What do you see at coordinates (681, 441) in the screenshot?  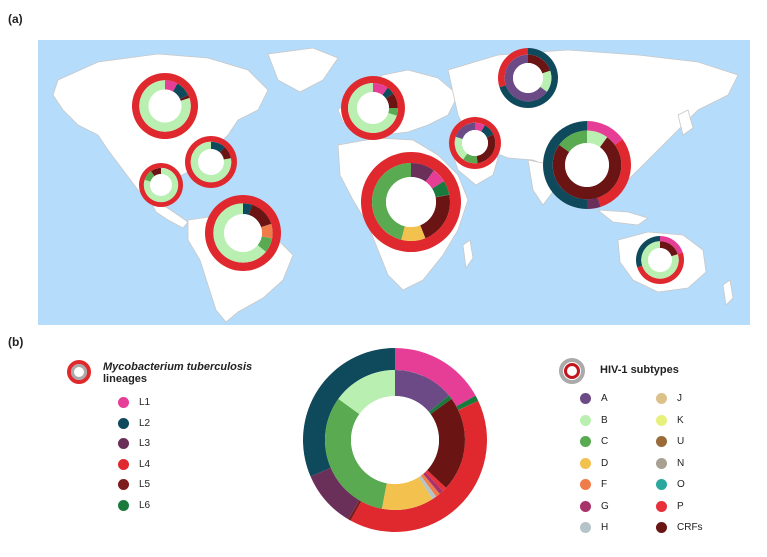 I see `legend-label: U` at bounding box center [681, 441].